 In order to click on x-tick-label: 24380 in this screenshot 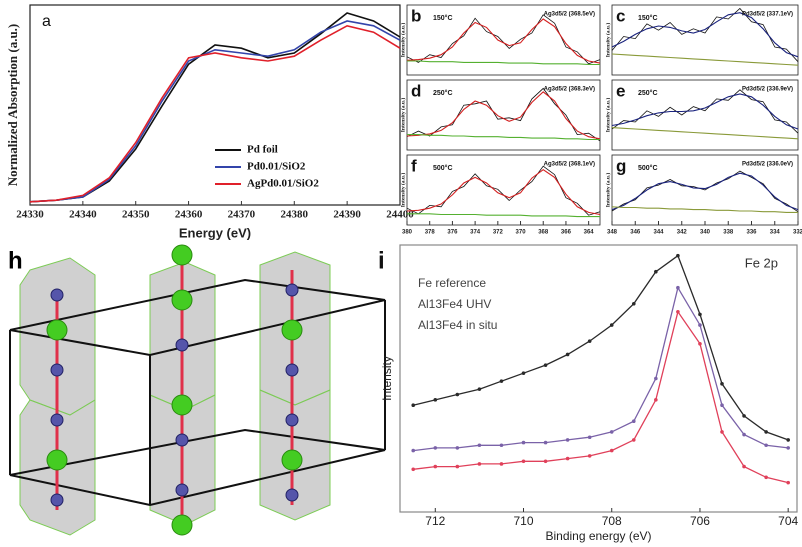, I will do `click(295, 215)`.